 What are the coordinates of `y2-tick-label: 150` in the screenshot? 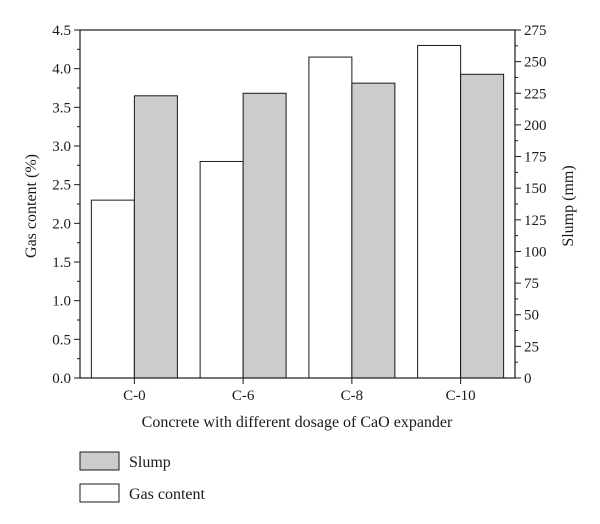 It's located at (535, 189).